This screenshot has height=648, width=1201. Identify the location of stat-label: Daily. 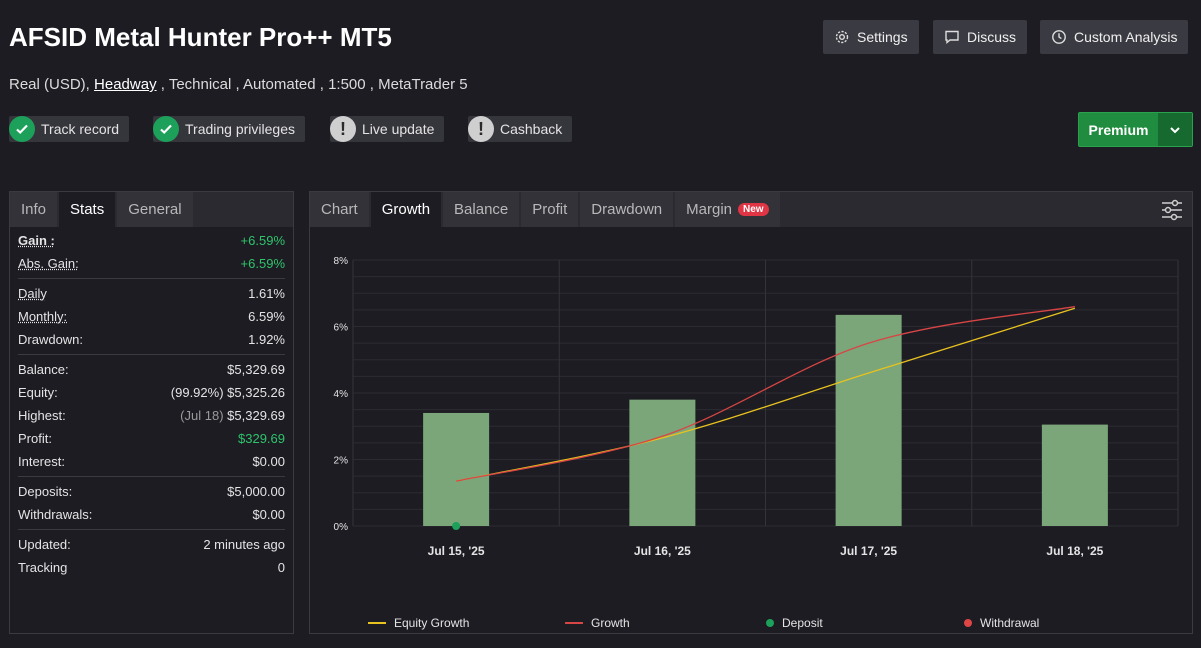
(32, 293).